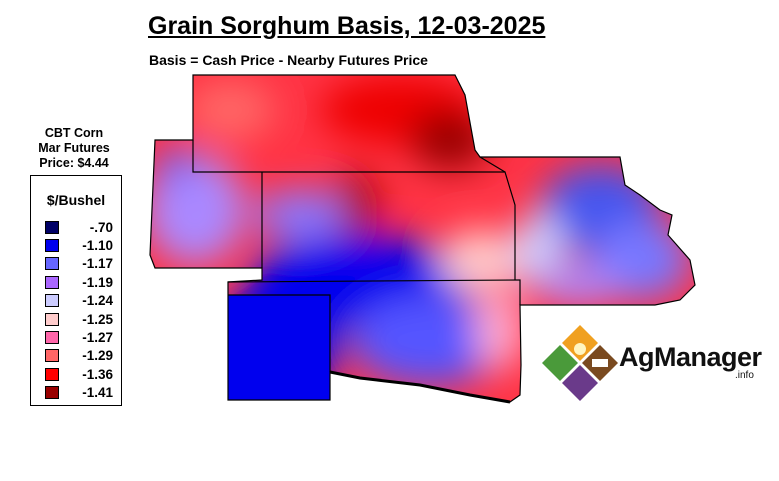 The width and height of the screenshot is (779, 481). What do you see at coordinates (97, 356) in the screenshot?
I see `legend-label: -1.29` at bounding box center [97, 356].